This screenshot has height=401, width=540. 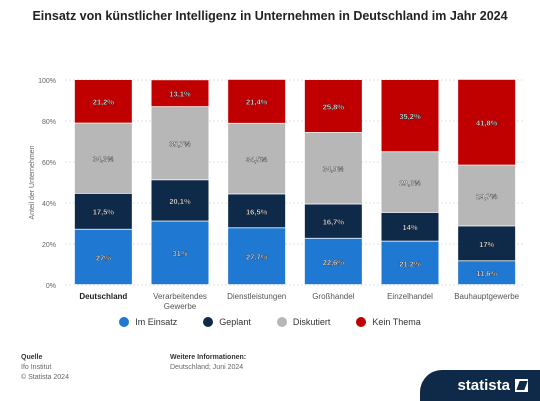 I want to click on y-tick-label: 40%, so click(x=49, y=204).